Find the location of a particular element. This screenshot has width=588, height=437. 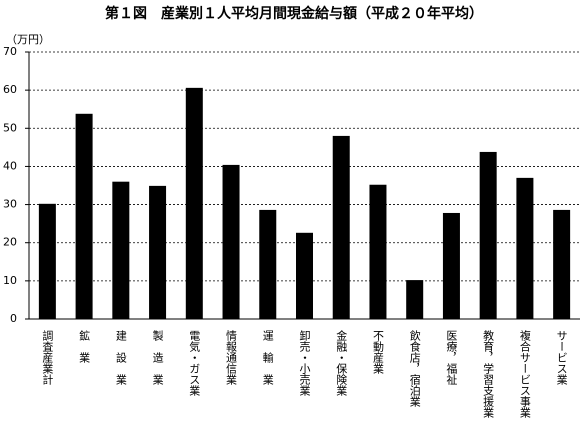

x-tick-label: 医療，福祉 is located at coordinates (451, 358).